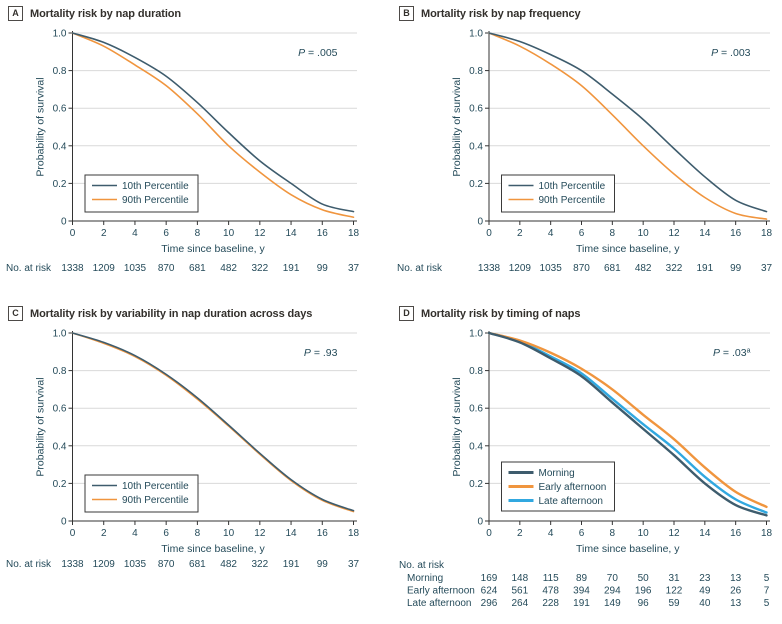 The image size is (782, 624). I want to click on at-risk-value: 31, so click(674, 578).